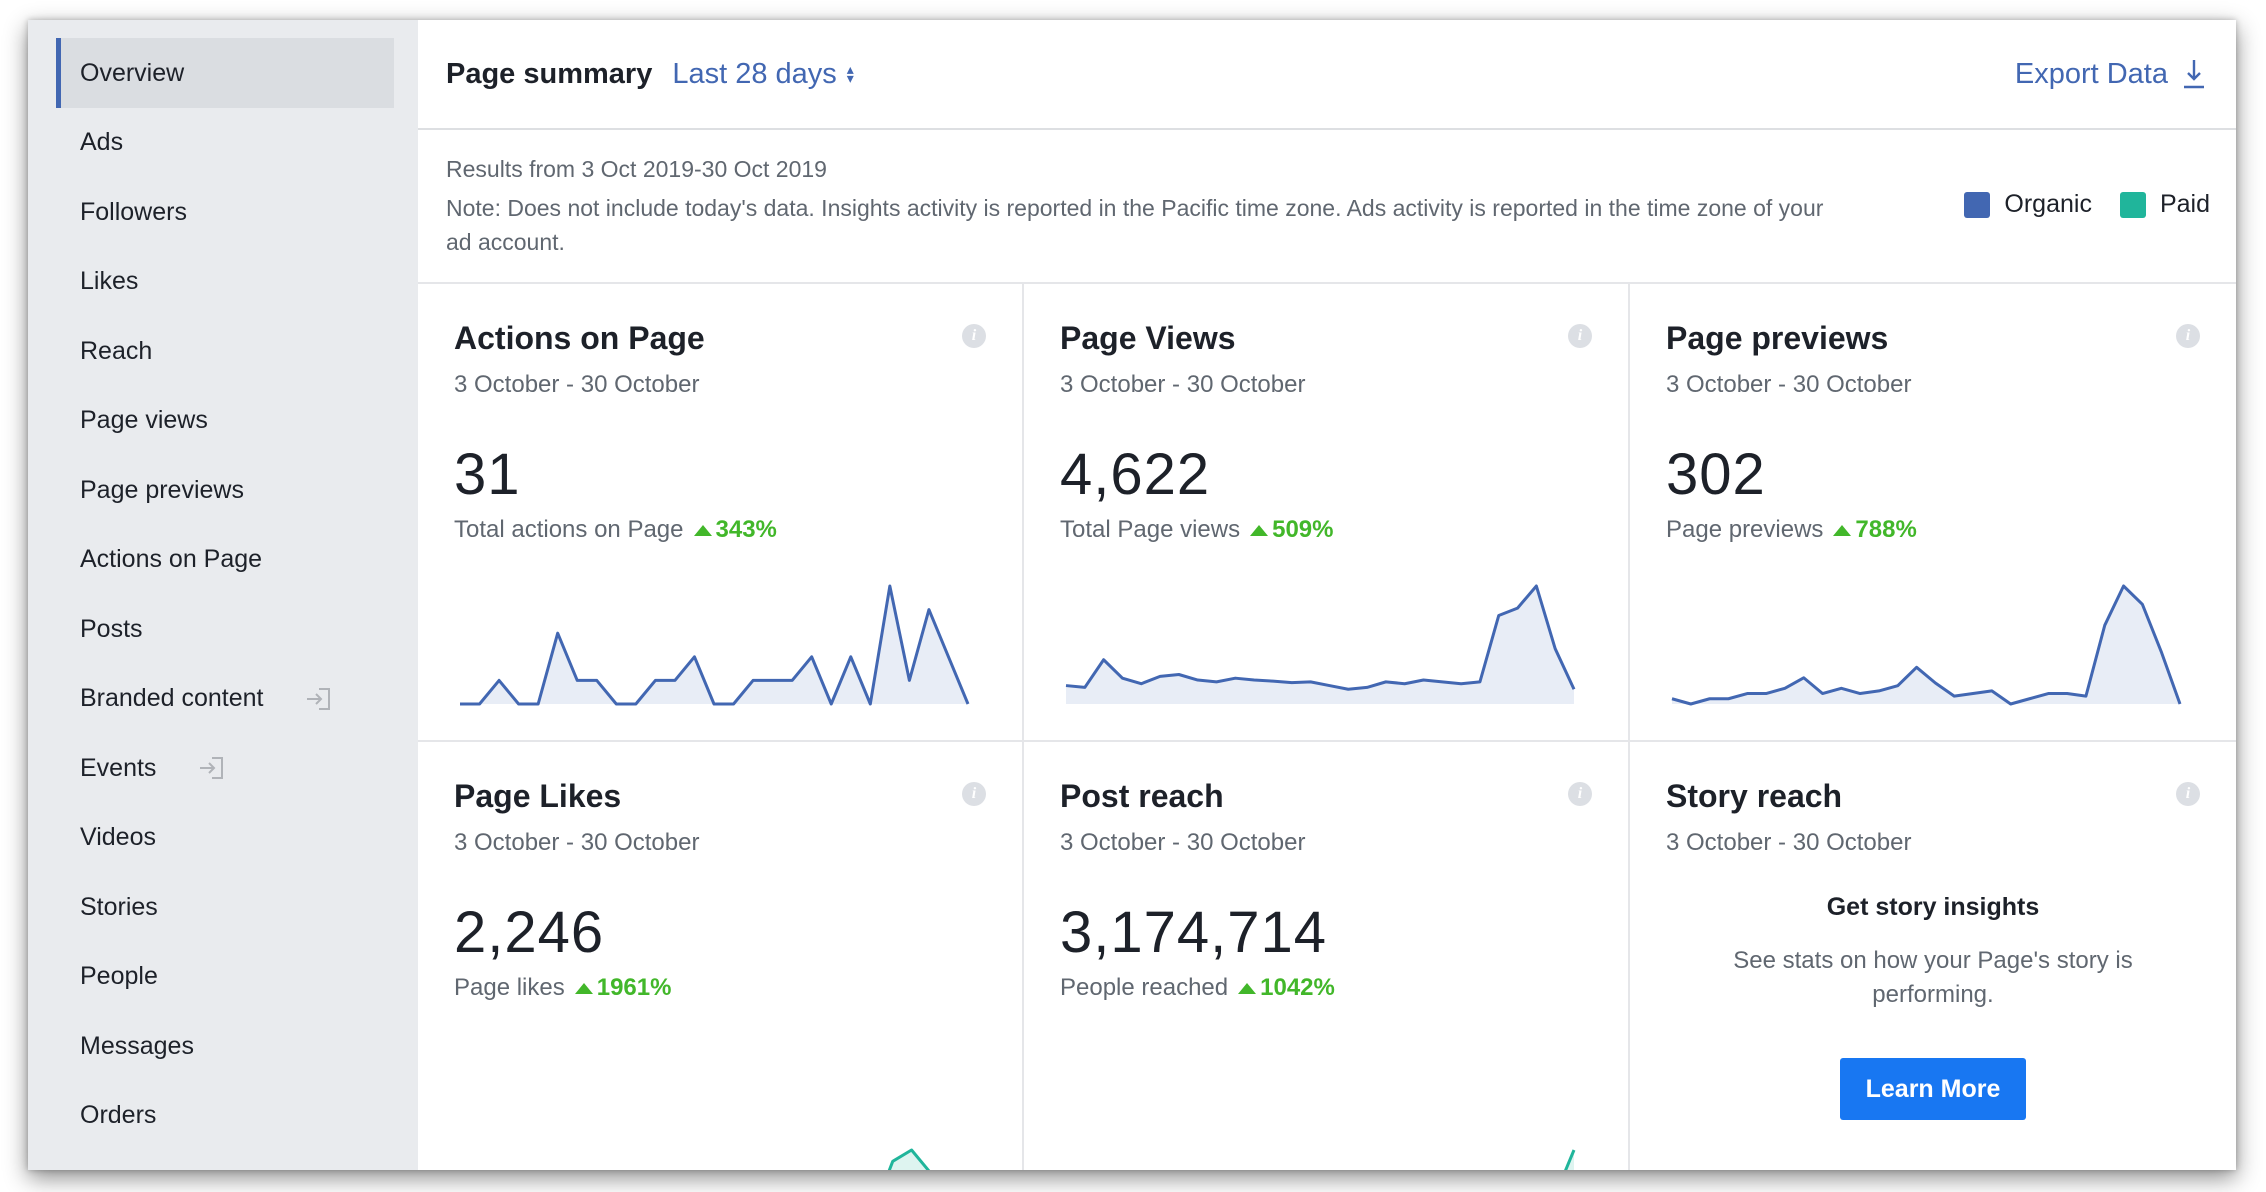 The image size is (2266, 1192). What do you see at coordinates (746, 529) in the screenshot?
I see `change-value: 343%` at bounding box center [746, 529].